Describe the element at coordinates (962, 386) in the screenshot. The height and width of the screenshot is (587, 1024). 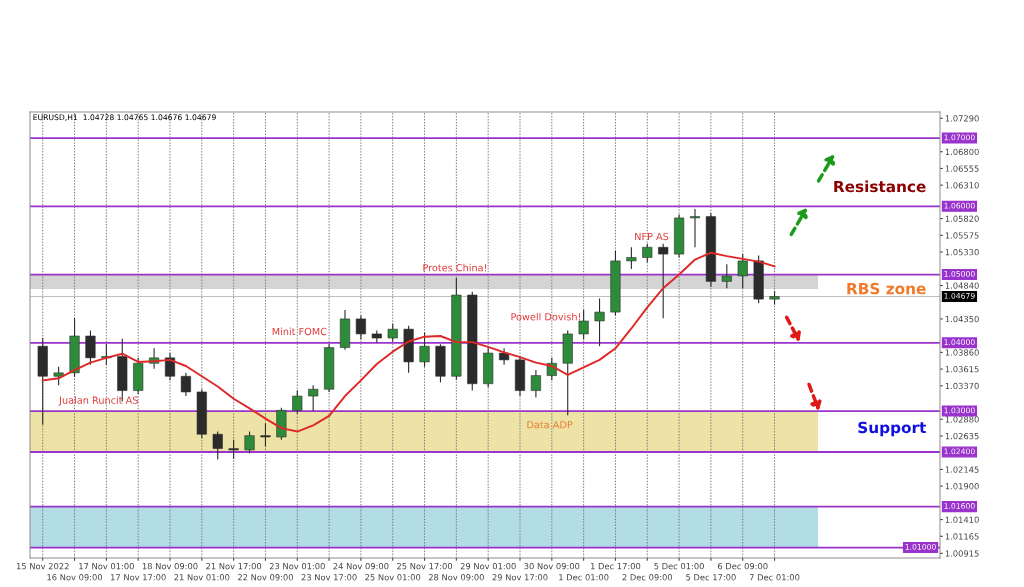
I see `y-tick-label: 1.03370` at that location.